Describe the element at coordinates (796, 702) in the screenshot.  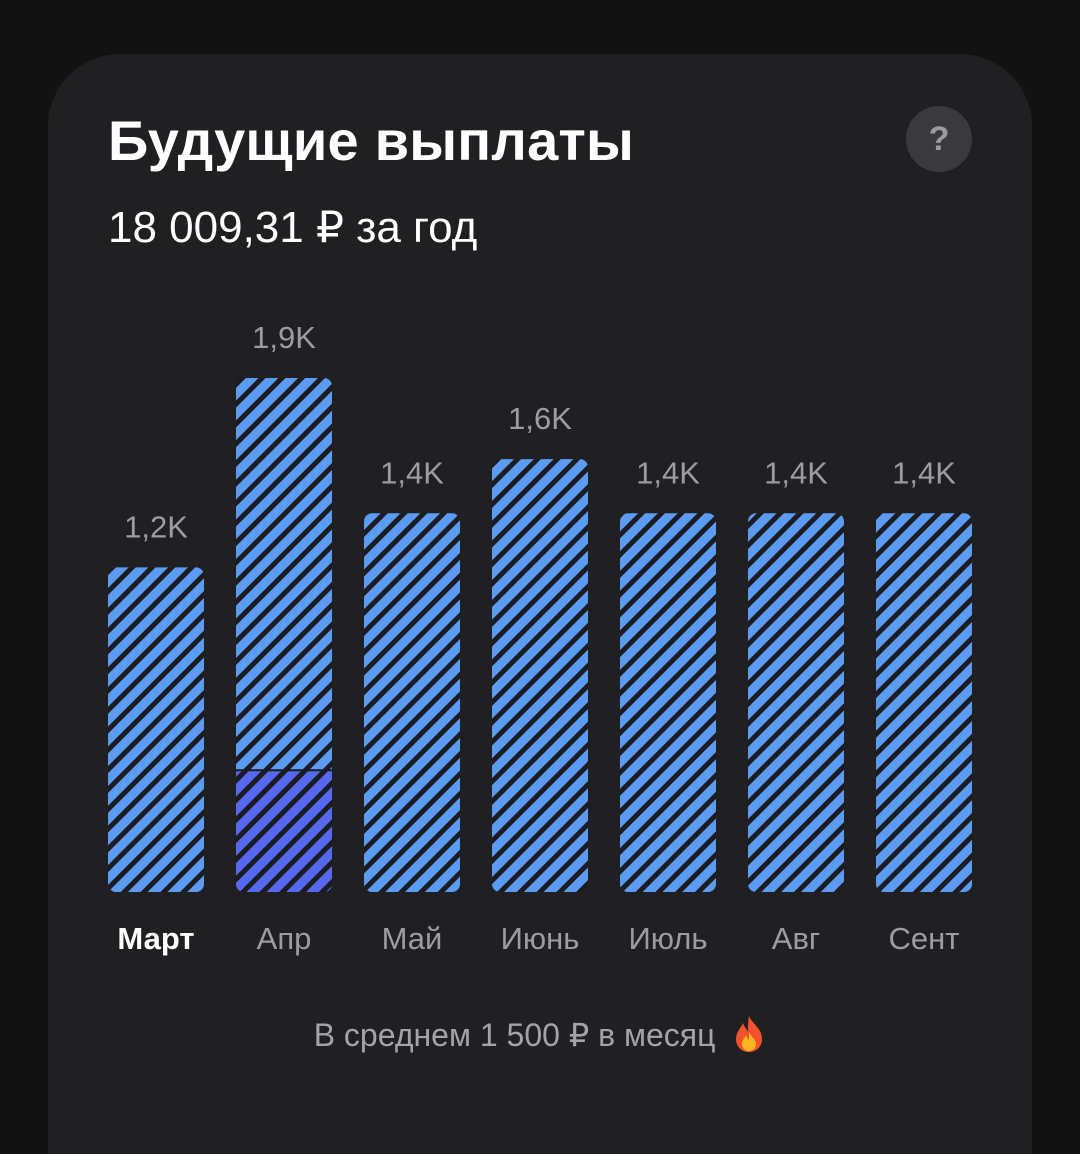
I see `bar-Авг` at that location.